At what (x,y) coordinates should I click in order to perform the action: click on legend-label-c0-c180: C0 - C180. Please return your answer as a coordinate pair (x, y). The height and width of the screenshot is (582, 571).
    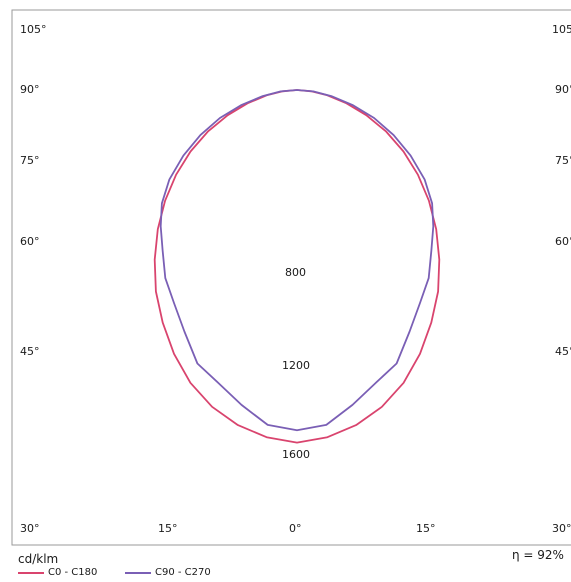
    Looking at the image, I should click on (73, 572).